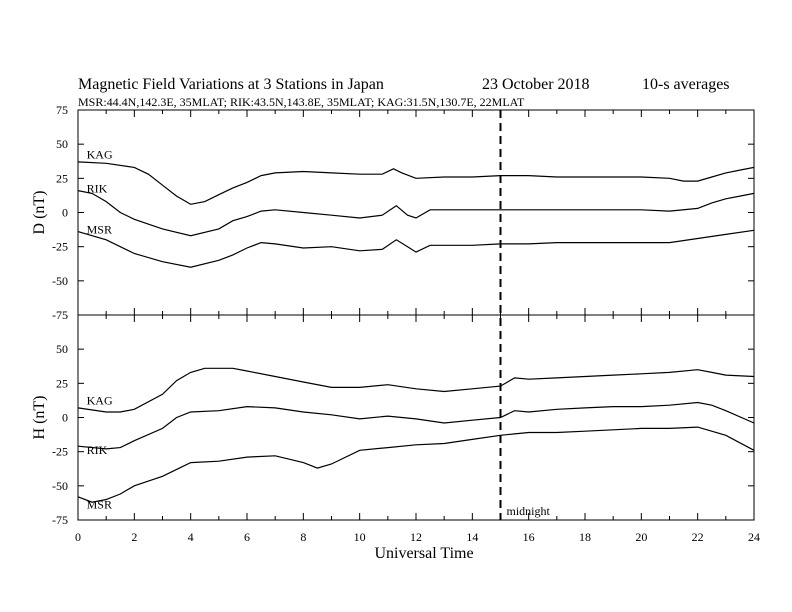 This screenshot has width=792, height=612. Describe the element at coordinates (60, 486) in the screenshot. I see `y-tick-label-H: -50` at that location.